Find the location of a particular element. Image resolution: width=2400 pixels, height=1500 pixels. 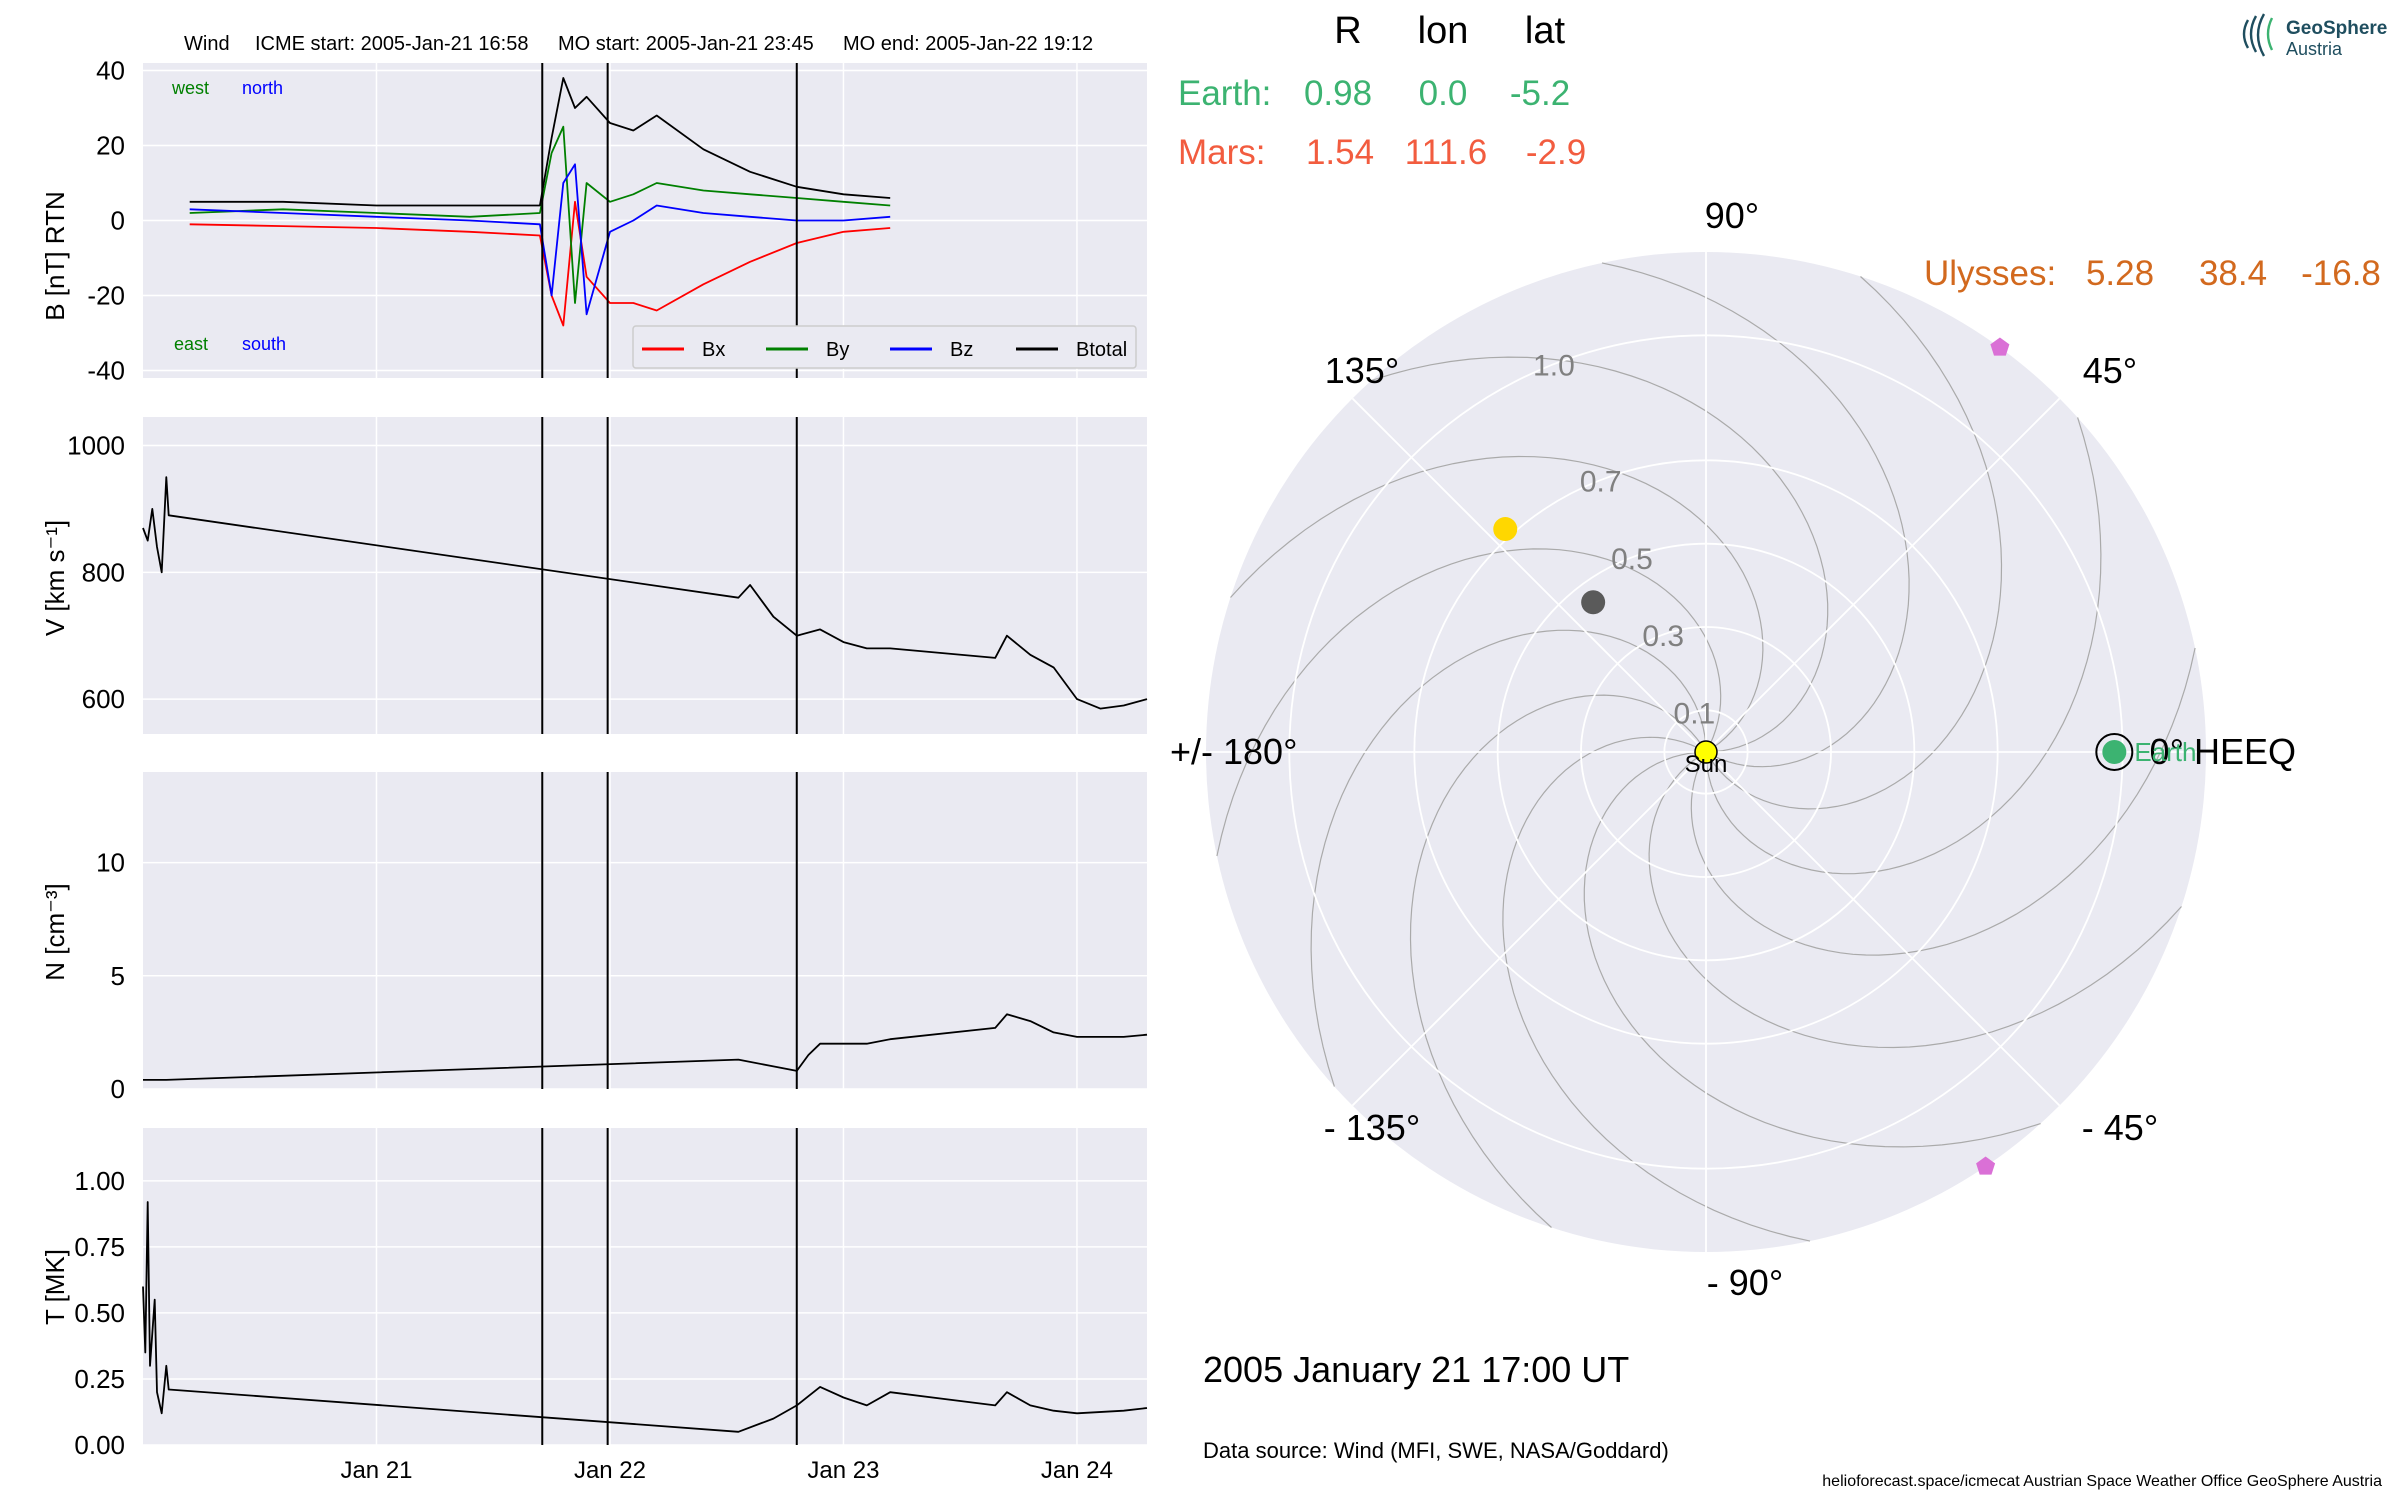

angle-label-90: 90° is located at coordinates (1732, 215).